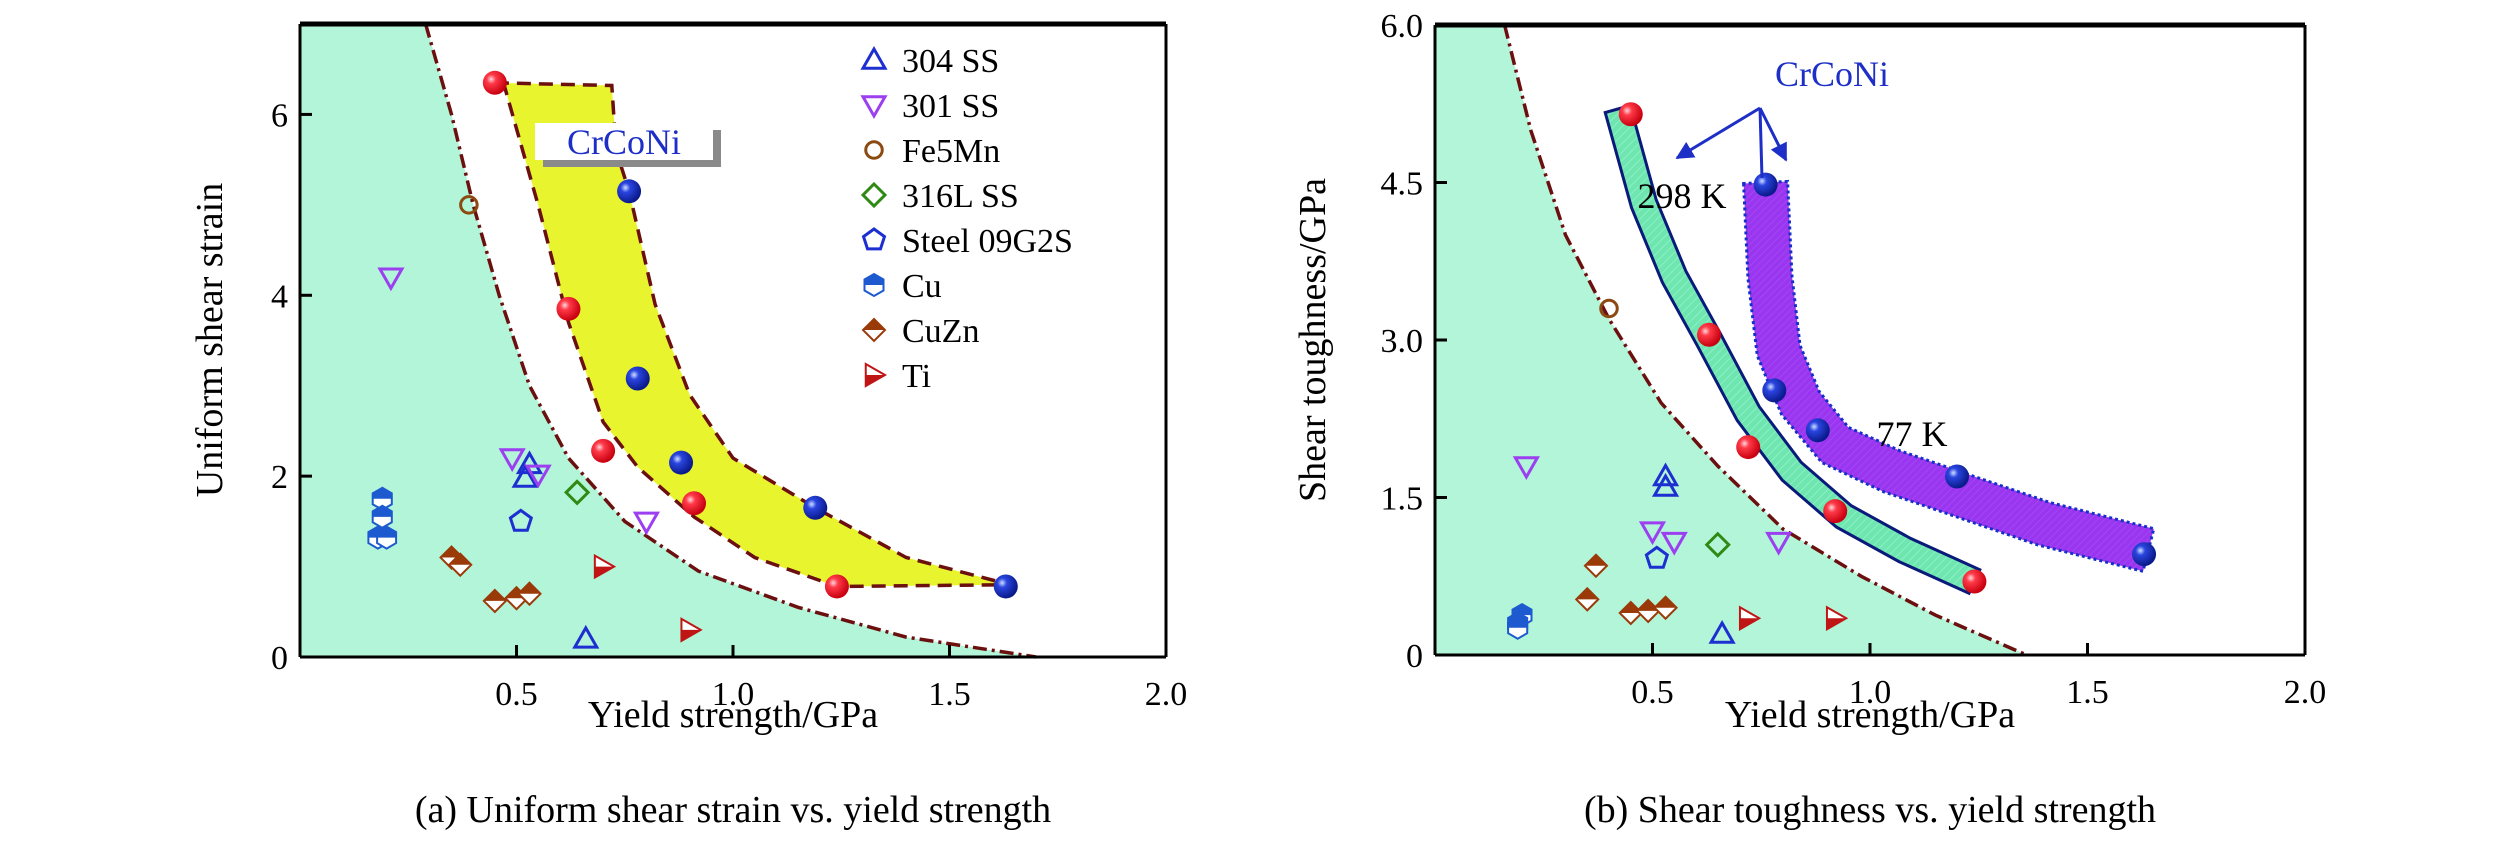 This screenshot has height=850, width=2520. What do you see at coordinates (210, 340) in the screenshot?
I see `y-axis-title: Uniform shear strain` at bounding box center [210, 340].